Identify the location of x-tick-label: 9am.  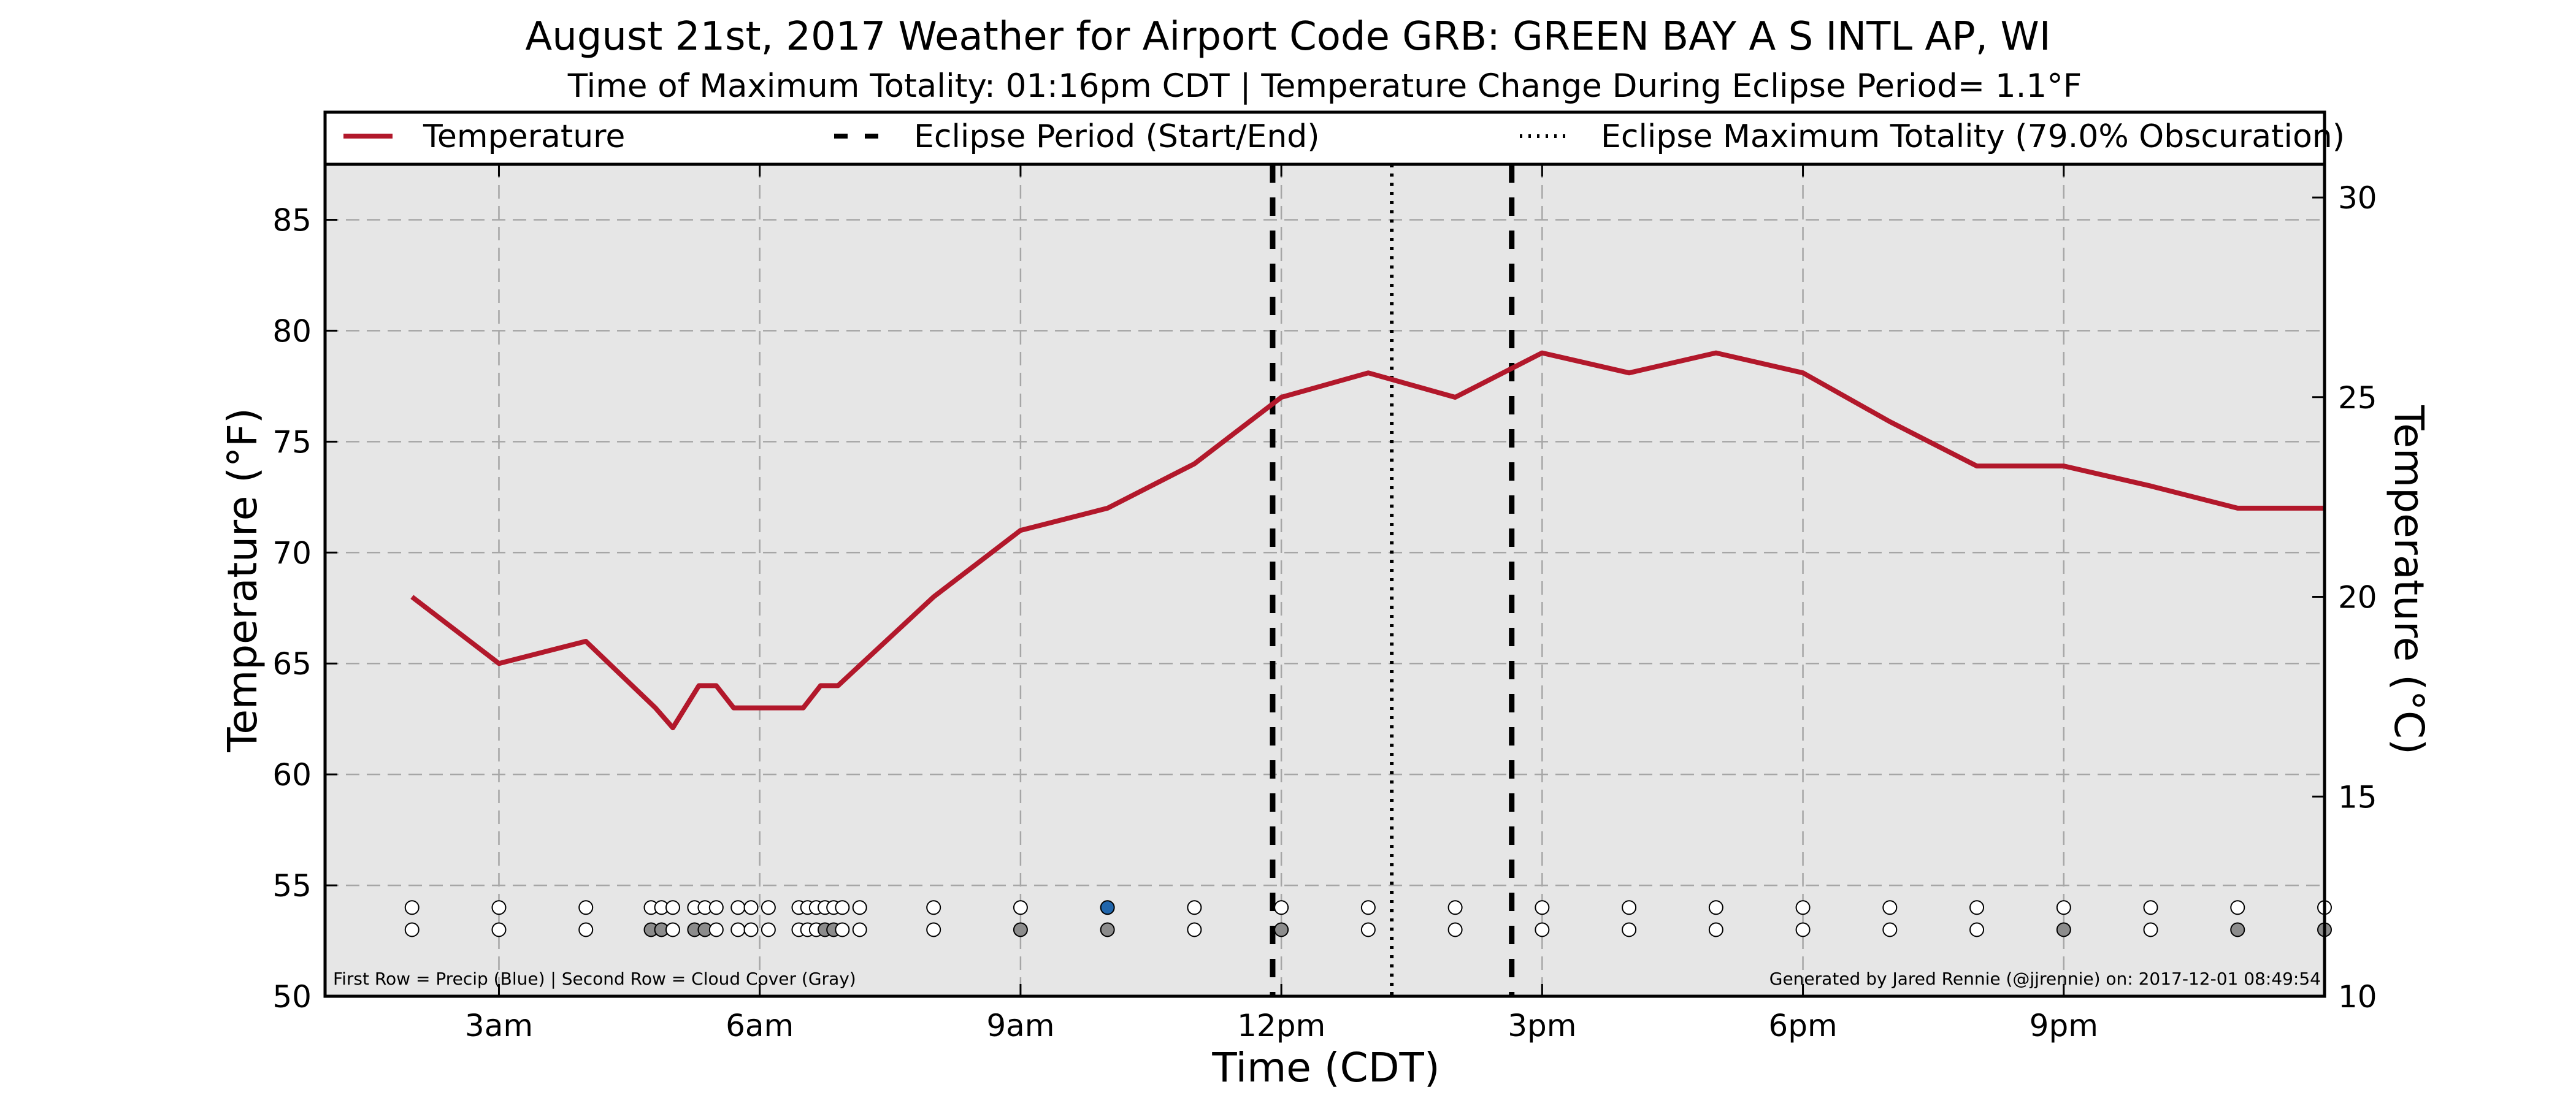
(1020, 1025).